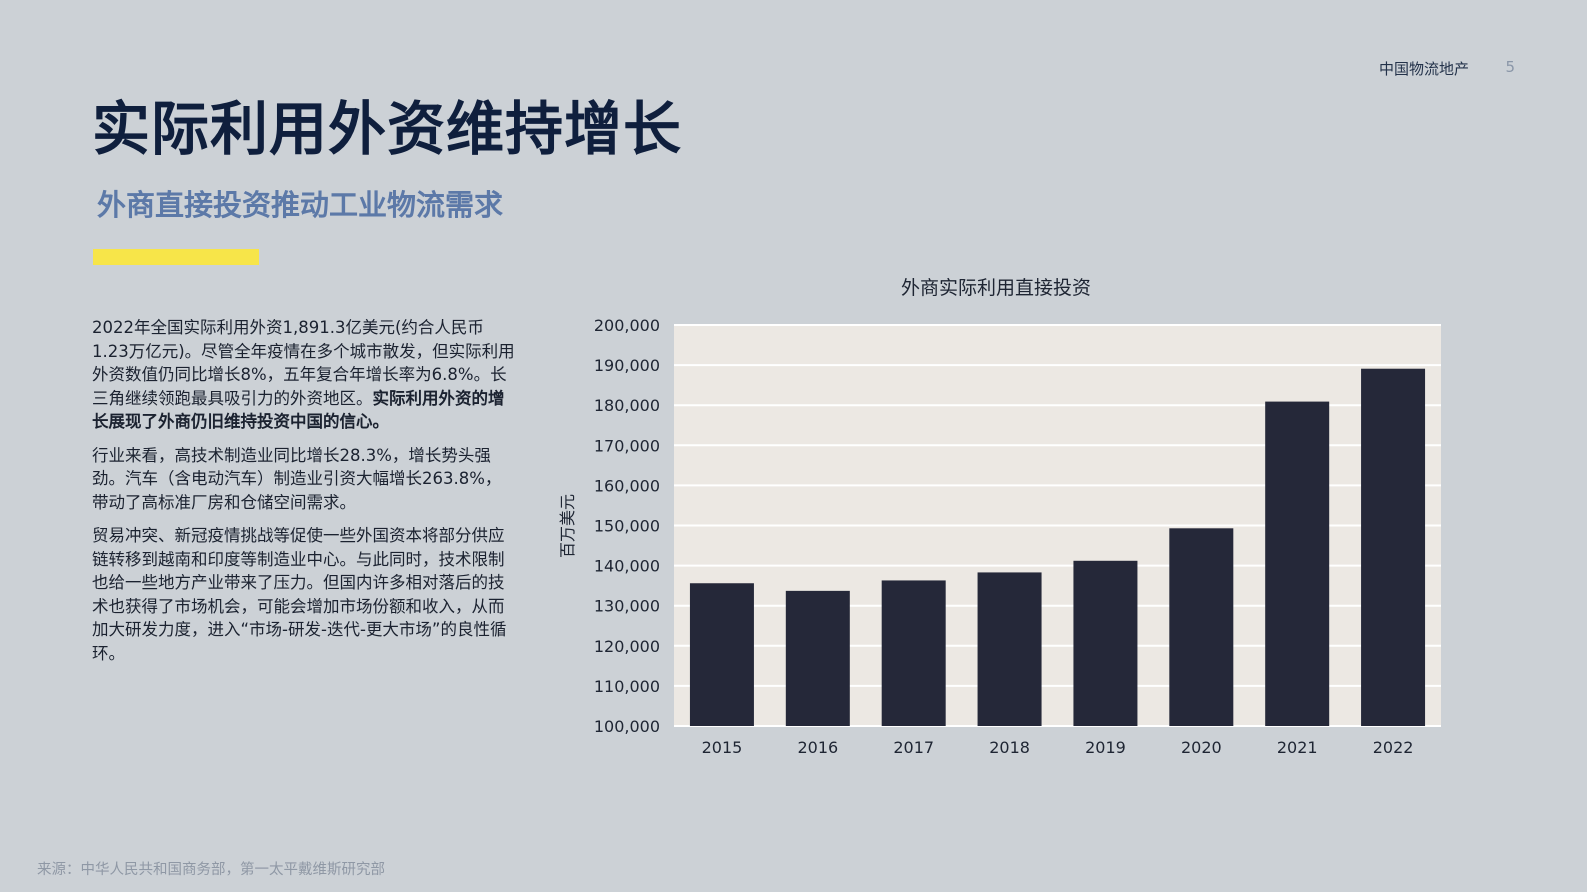  I want to click on page-subtitle: 外商直接投资推动工业物流需求, so click(300, 205).